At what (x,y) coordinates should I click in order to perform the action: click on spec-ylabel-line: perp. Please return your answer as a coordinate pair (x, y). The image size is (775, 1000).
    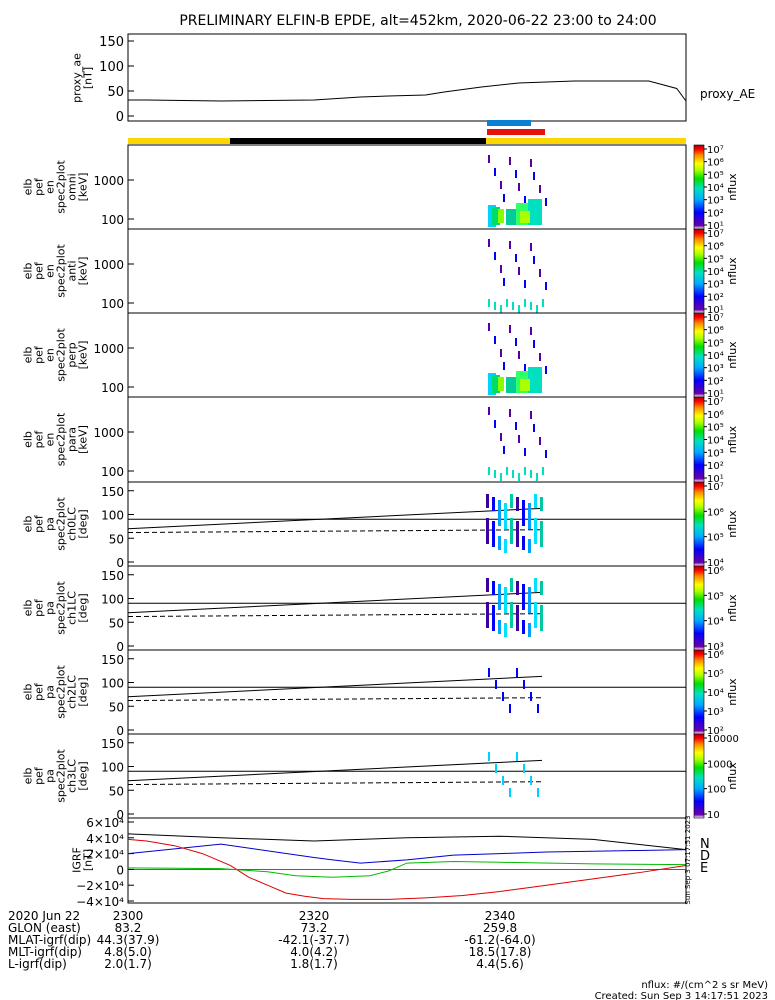
    Looking at the image, I should click on (72, 354).